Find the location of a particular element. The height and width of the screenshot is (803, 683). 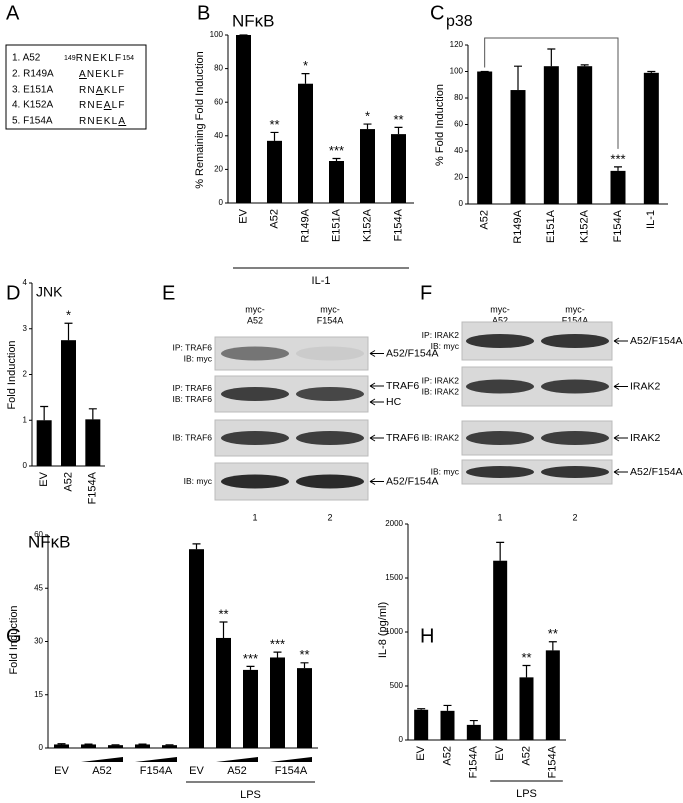

y-tick-label: 45 is located at coordinates (38, 587).